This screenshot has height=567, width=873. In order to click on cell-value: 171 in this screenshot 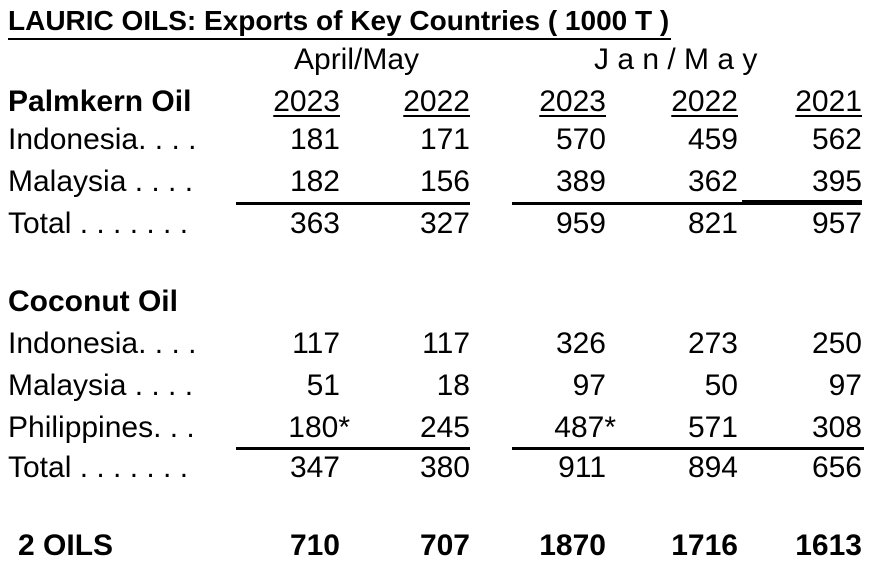, I will do `click(444, 139)`.